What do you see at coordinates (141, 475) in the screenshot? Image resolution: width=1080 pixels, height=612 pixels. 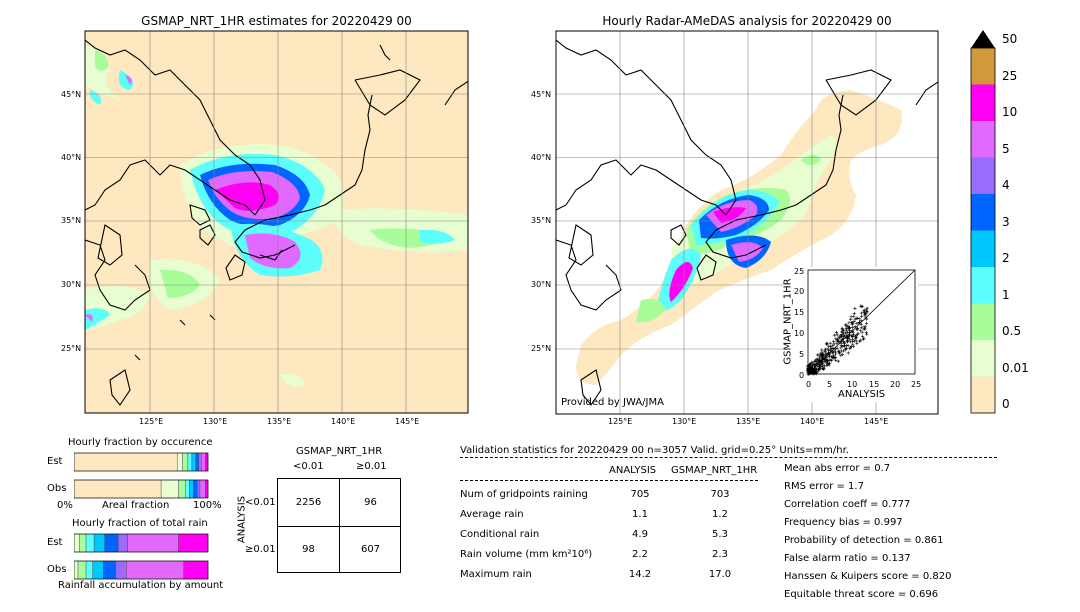 I see `occurrence-bars` at bounding box center [141, 475].